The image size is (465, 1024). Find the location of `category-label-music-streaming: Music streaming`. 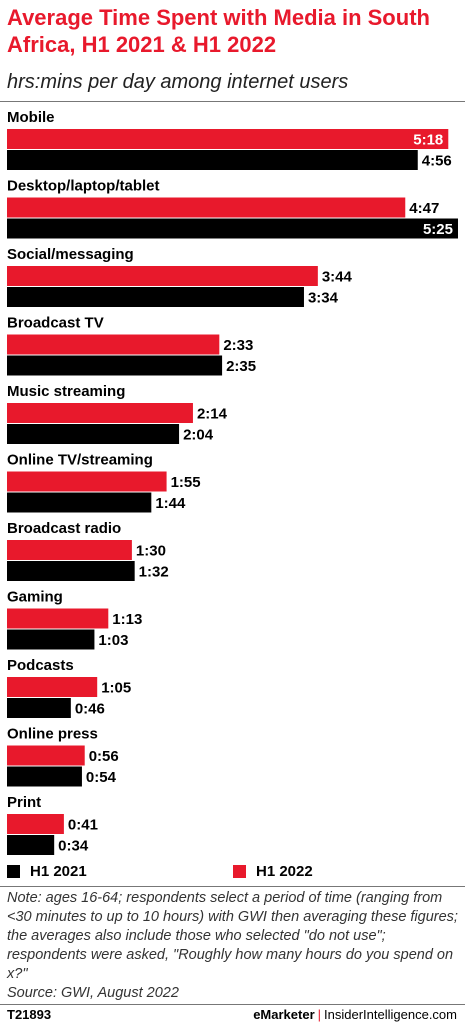

category-label-music-streaming: Music streaming is located at coordinates (66, 391).